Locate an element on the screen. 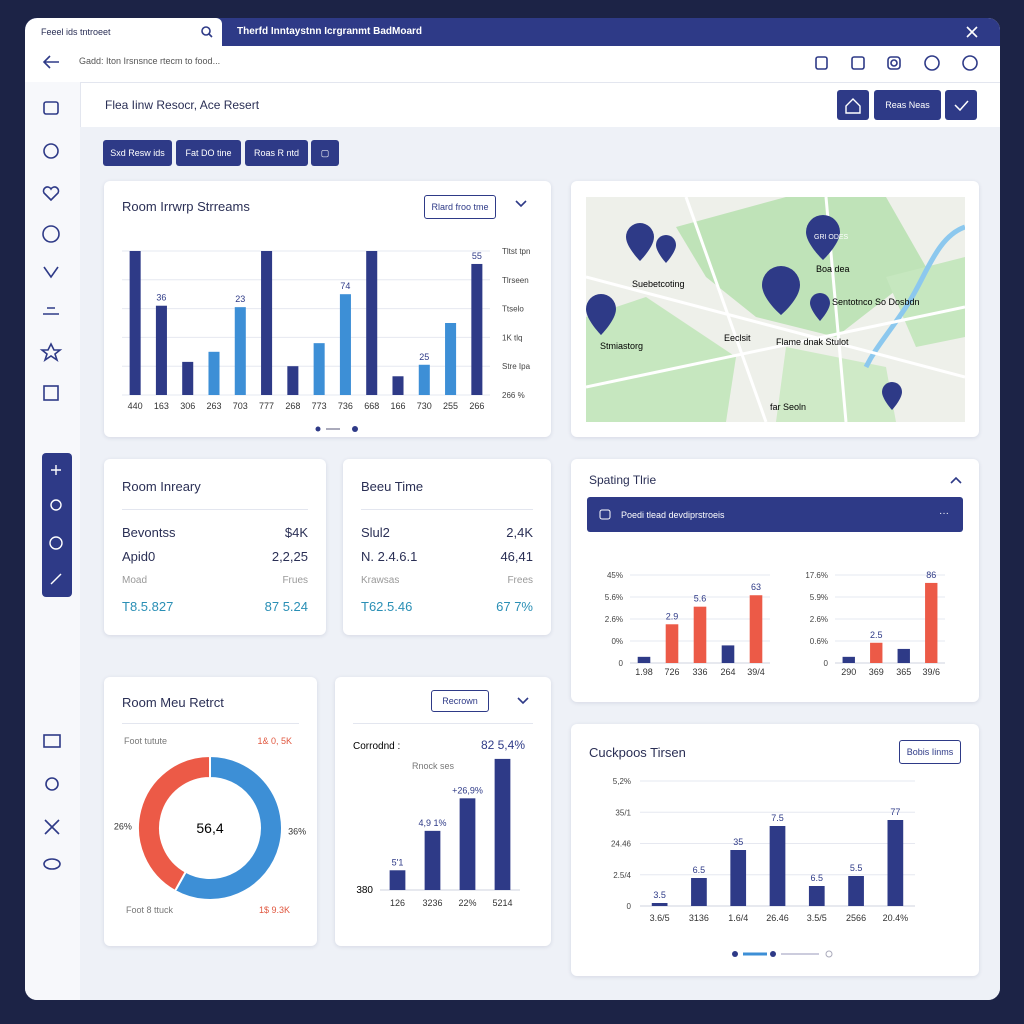 Image resolution: width=1024 pixels, height=1024 pixels. row-value: 87 5.24 is located at coordinates (286, 606).